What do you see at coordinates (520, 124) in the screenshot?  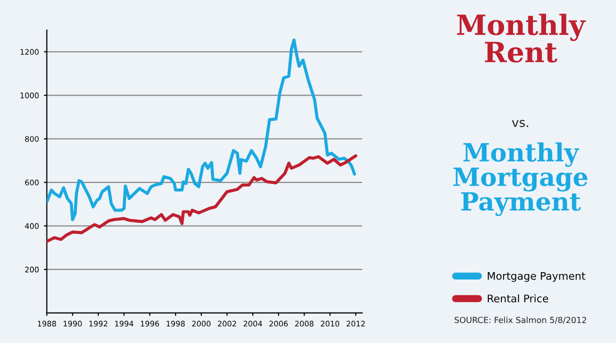 I see `text: vs.` at bounding box center [520, 124].